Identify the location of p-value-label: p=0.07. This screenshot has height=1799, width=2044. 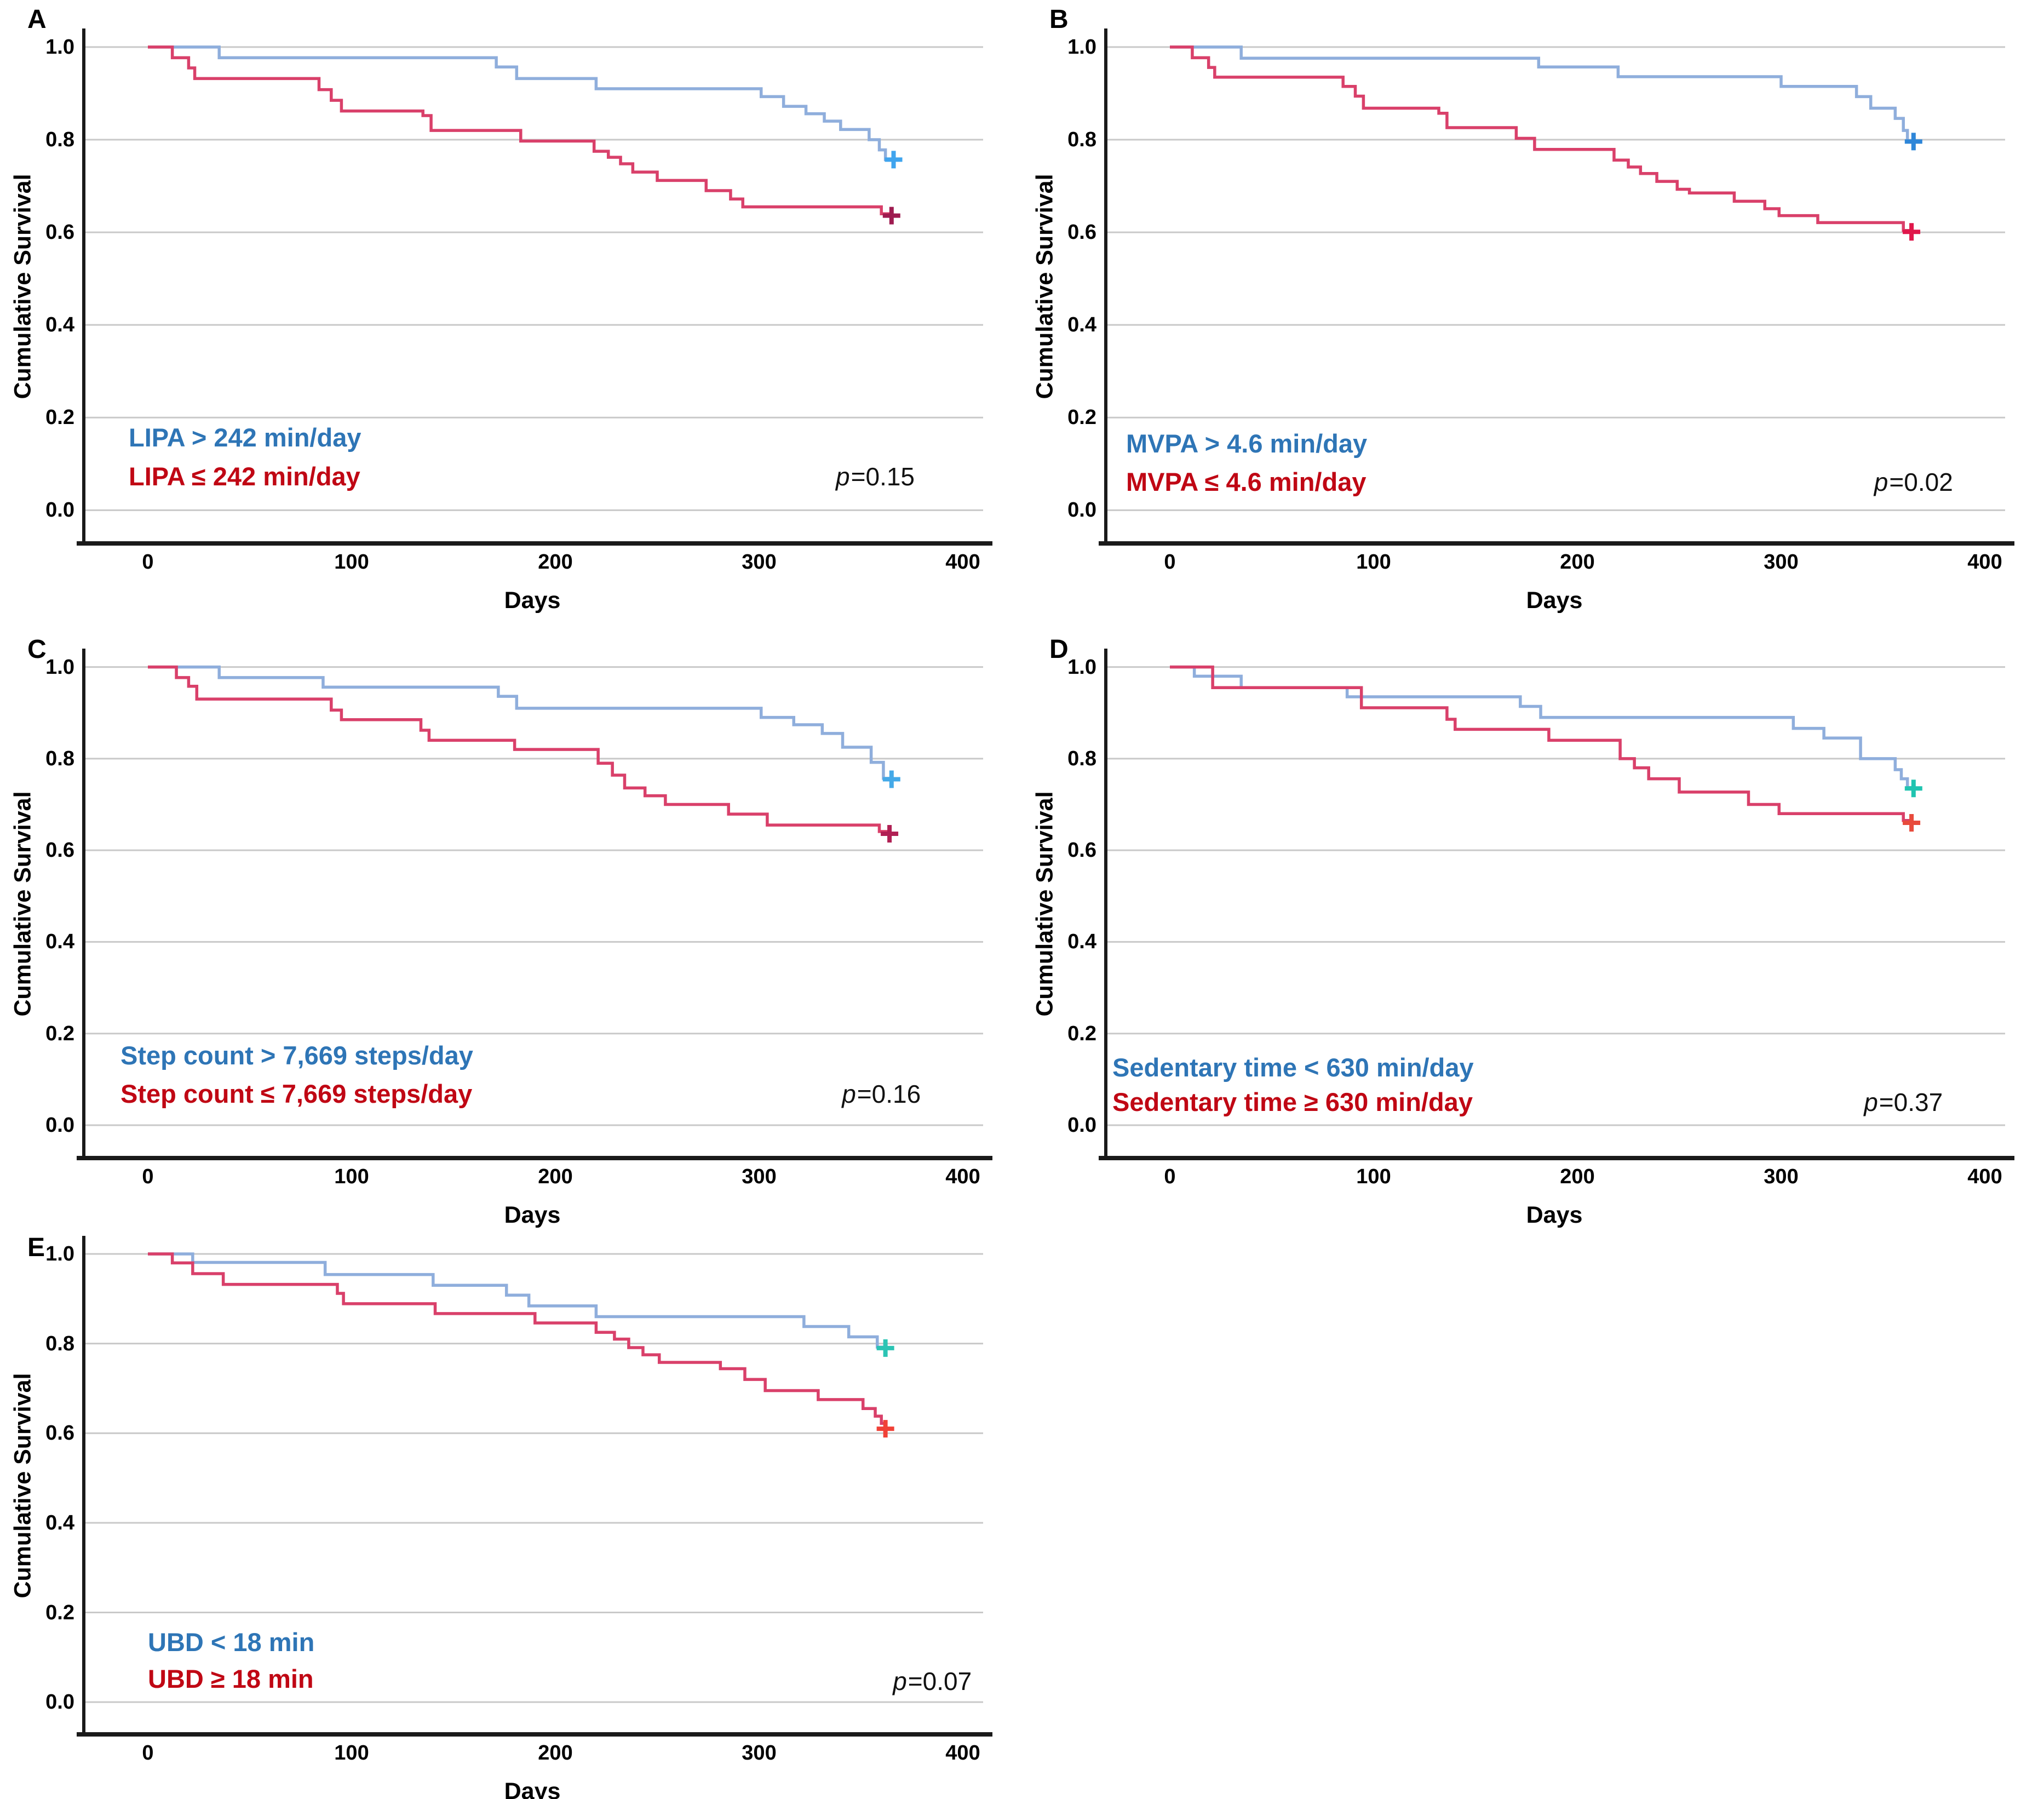
(908, 1681).